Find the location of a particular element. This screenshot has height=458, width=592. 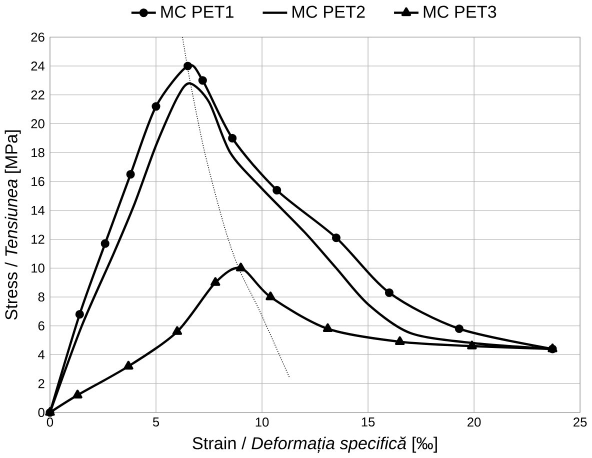

y-tick-label: 12 is located at coordinates (38, 239).